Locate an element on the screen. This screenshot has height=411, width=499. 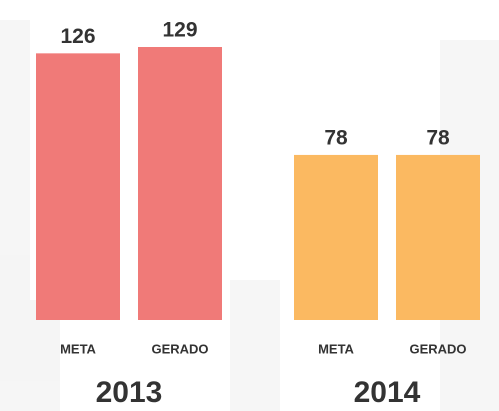
value-label: 126 is located at coordinates (77, 36).